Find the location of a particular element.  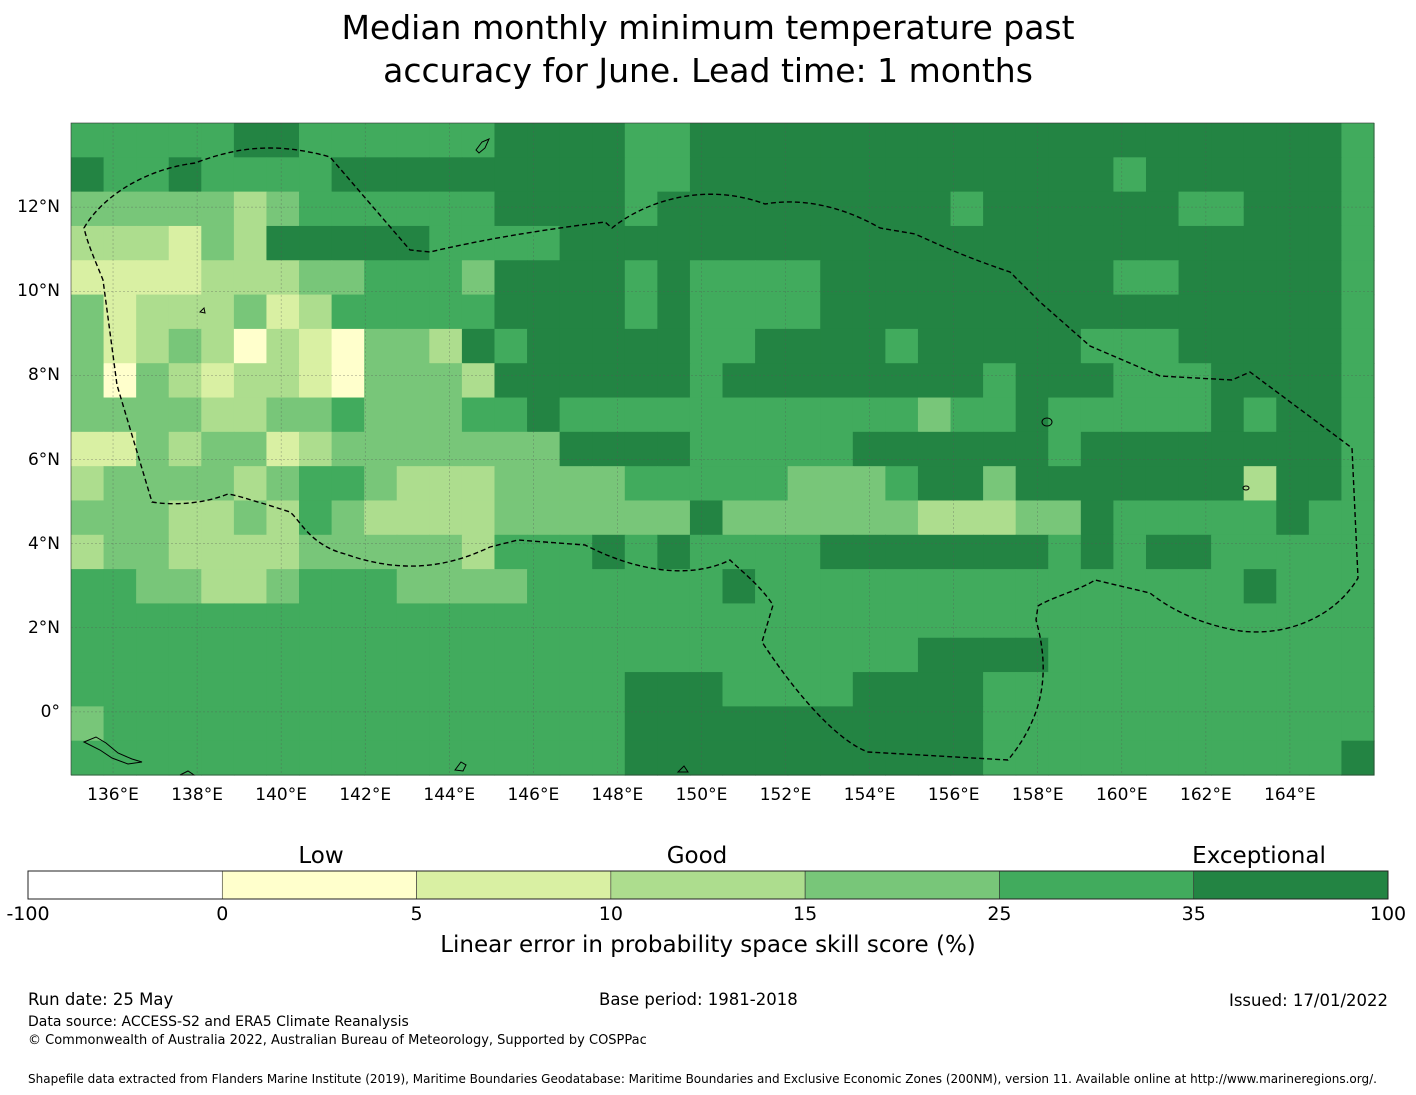

colorbar-tick-label: 5 is located at coordinates (416, 914).